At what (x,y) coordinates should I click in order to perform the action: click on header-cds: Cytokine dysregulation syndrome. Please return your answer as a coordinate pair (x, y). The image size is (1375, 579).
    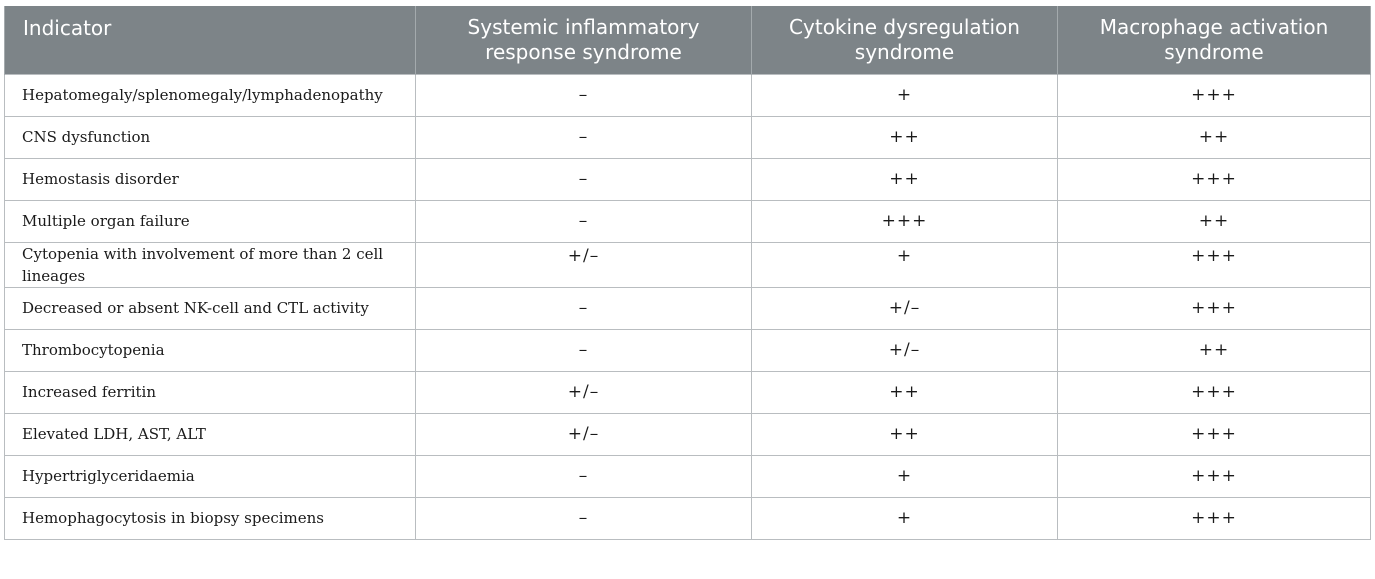
    Looking at the image, I should click on (904, 40).